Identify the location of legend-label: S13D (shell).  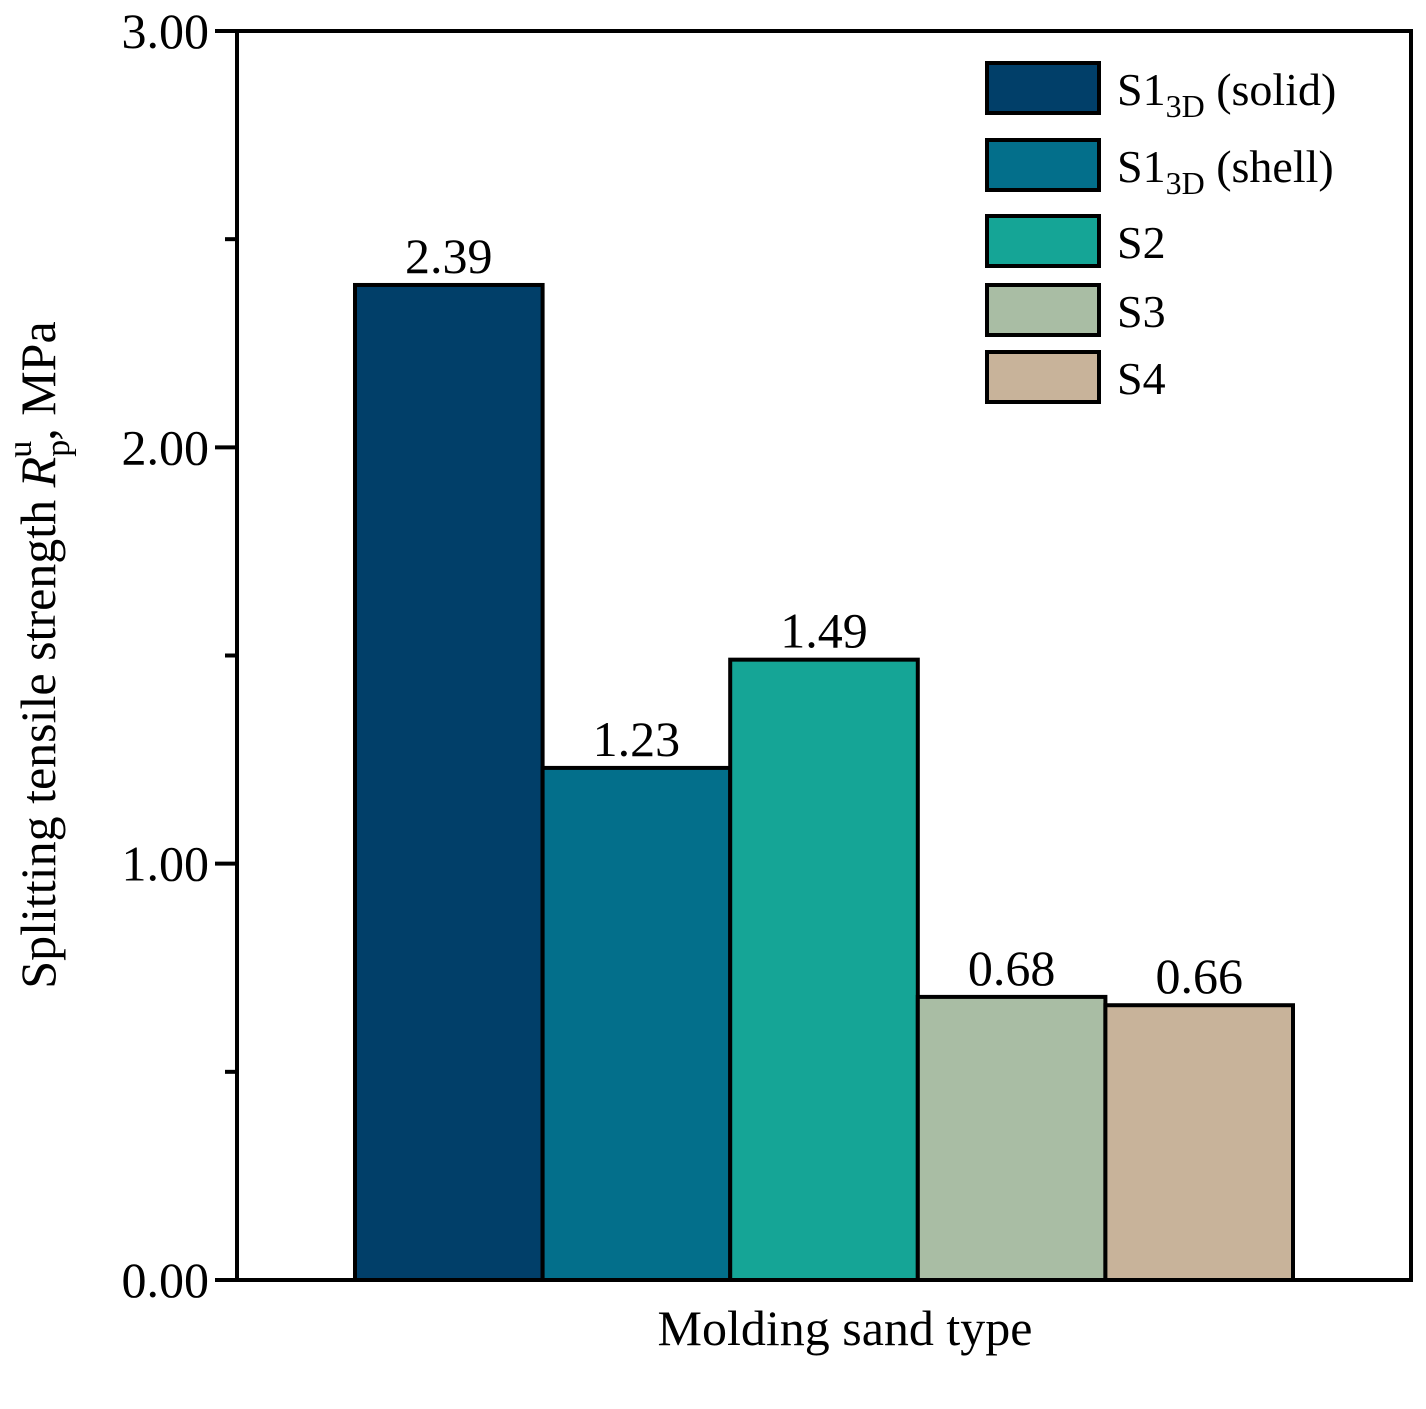
(1225, 171).